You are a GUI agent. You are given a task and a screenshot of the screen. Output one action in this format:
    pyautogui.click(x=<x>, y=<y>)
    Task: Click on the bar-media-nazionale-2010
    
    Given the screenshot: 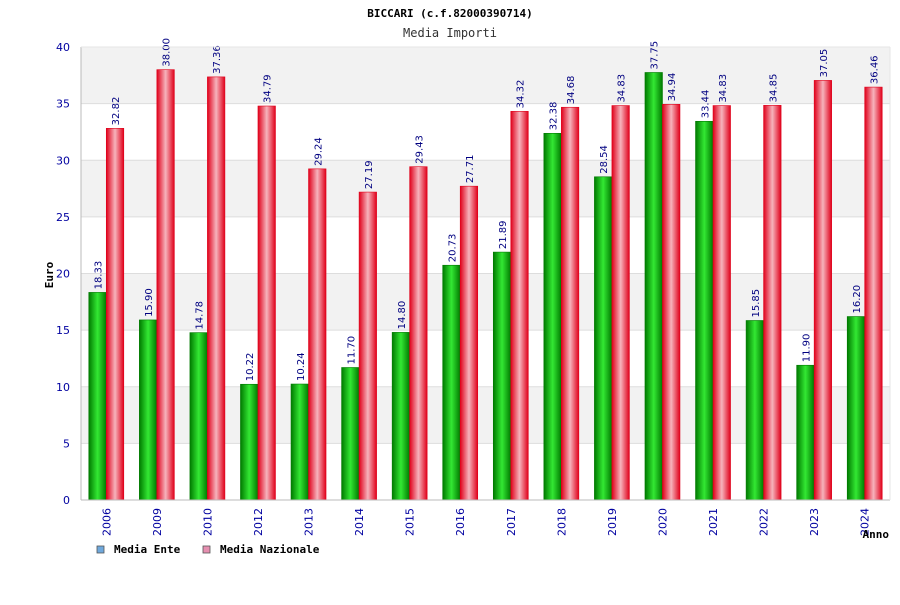 What is the action you would take?
    pyautogui.click(x=216, y=288)
    